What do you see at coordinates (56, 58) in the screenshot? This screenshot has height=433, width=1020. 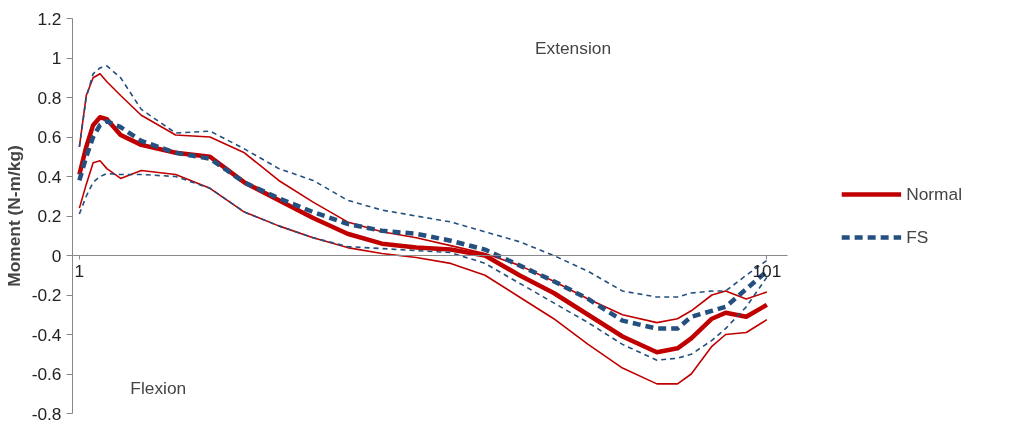 I see `y-tick-label: 1` at bounding box center [56, 58].